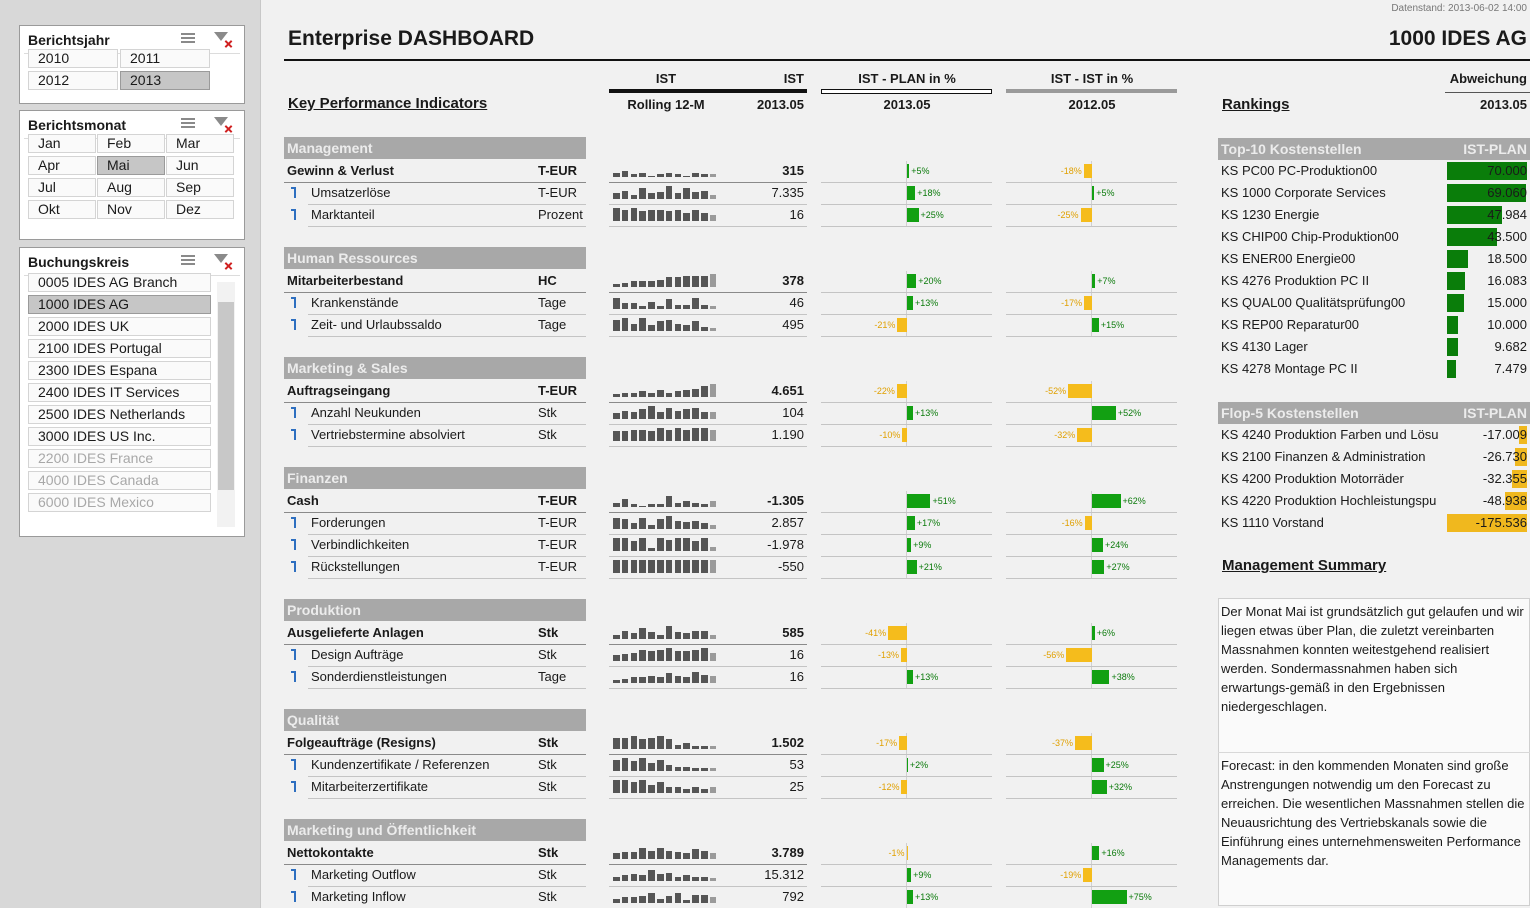  Describe the element at coordinates (119, 436) in the screenshot. I see `slicer-item: 3000 IDES US Inc.` at that location.